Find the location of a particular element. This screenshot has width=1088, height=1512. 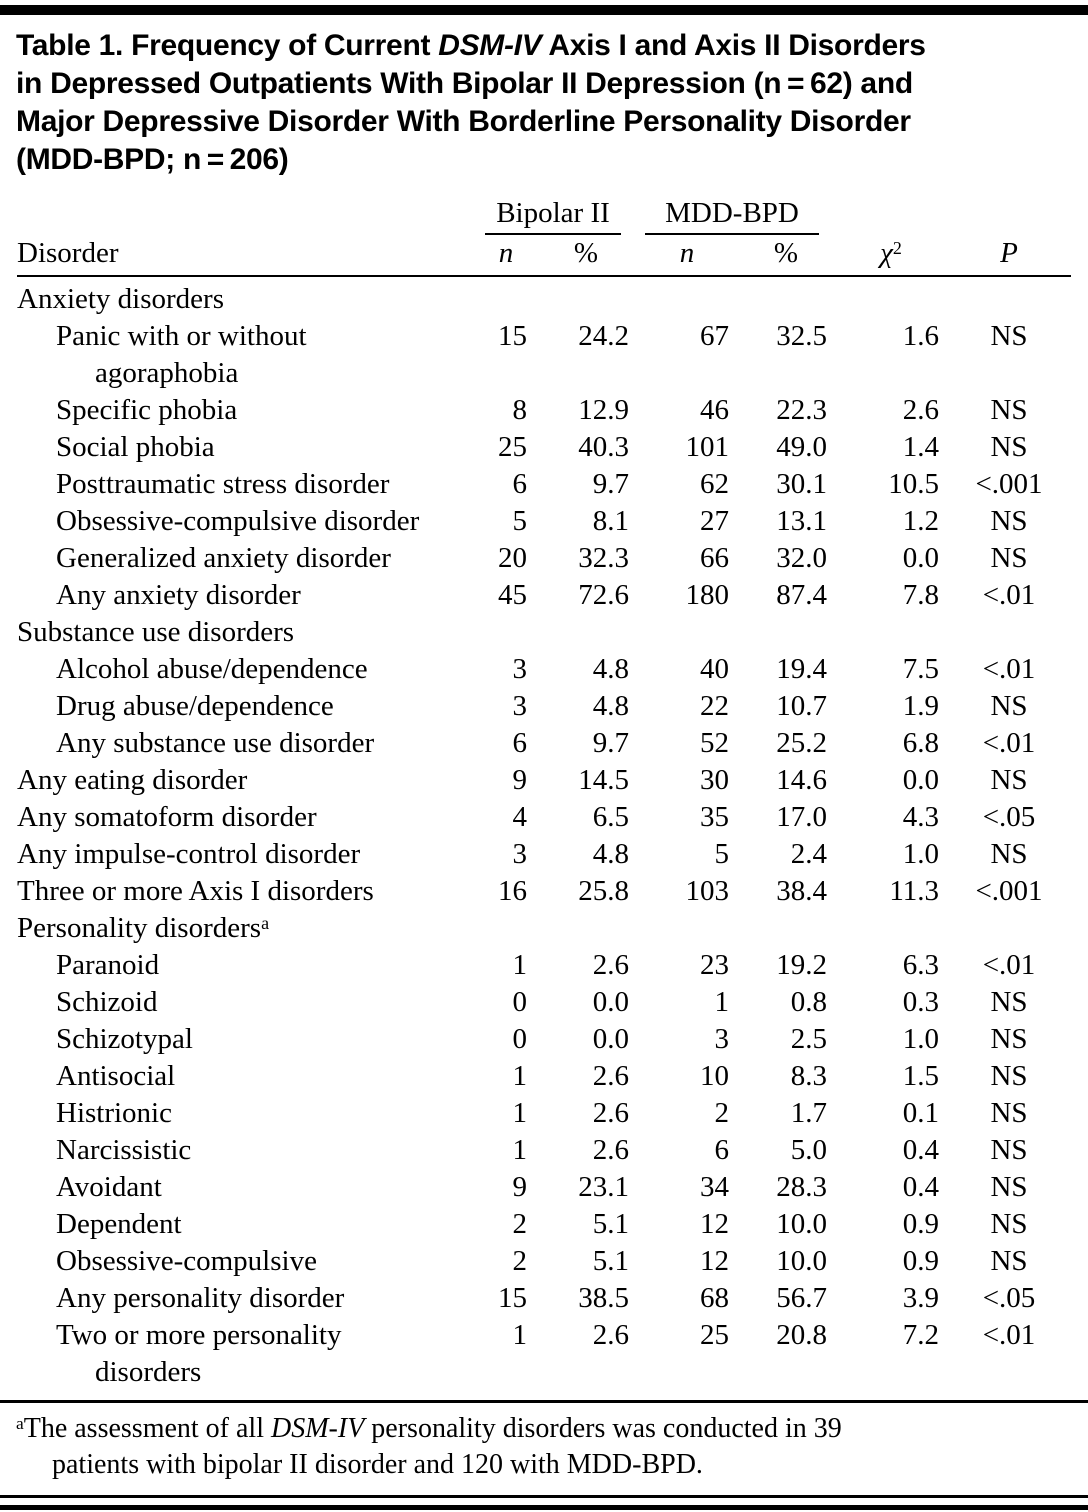

value-cell: 25.2 is located at coordinates (801, 743).